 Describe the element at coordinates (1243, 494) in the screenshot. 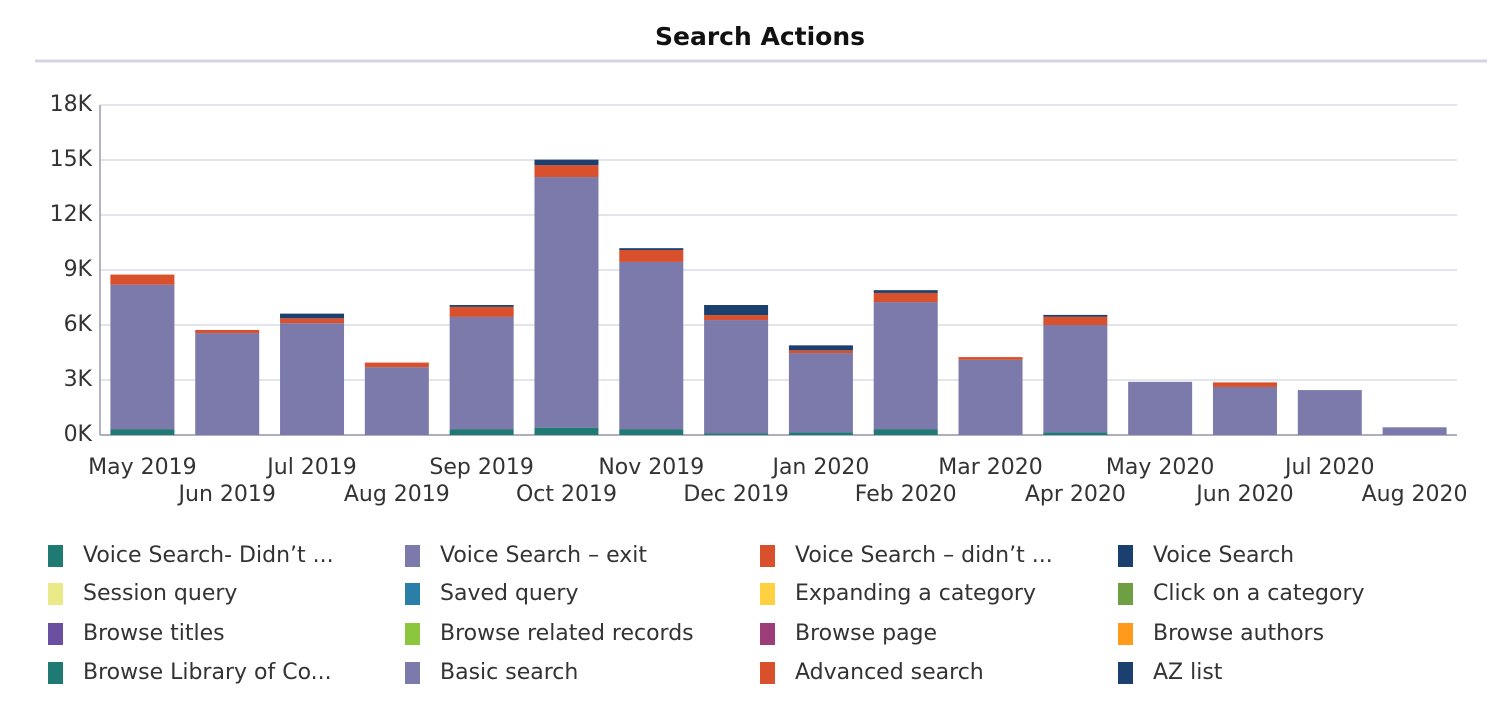

I see `x-tick-label: Jun 2020` at that location.